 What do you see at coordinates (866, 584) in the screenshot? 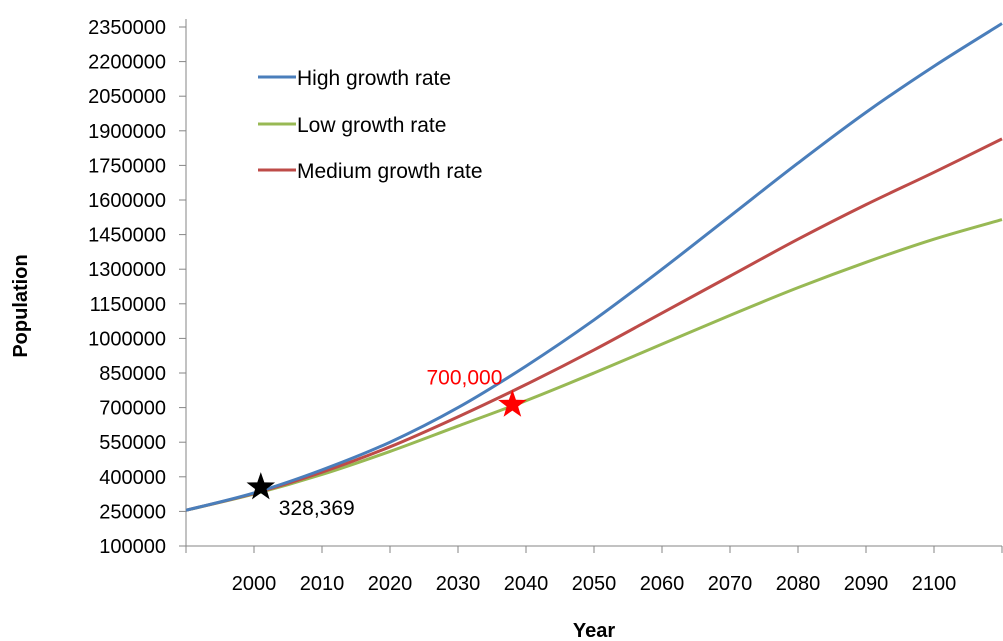
I see `x-tick-label: 2090` at bounding box center [866, 584].